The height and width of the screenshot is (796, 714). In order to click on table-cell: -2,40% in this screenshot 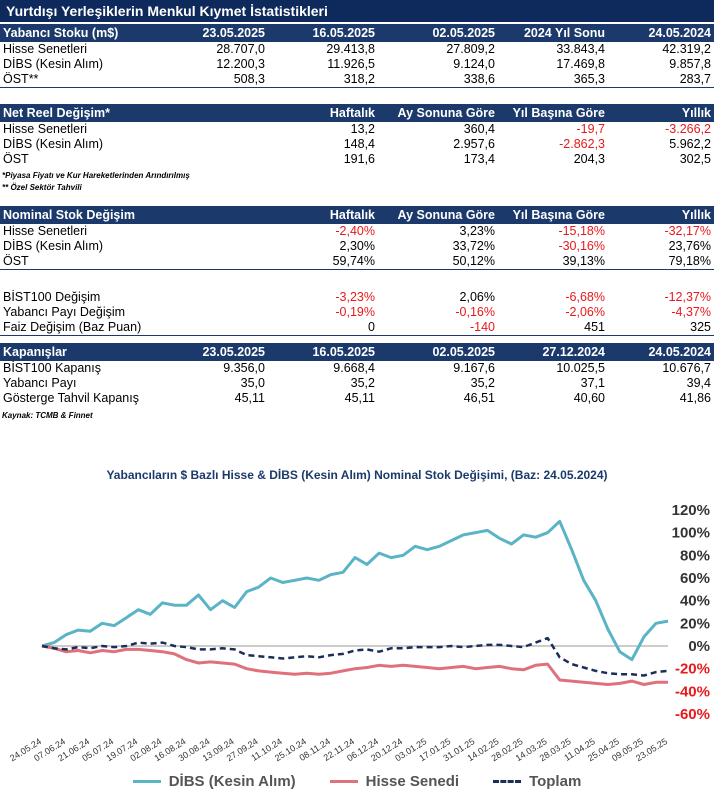, I will do `click(355, 231)`.